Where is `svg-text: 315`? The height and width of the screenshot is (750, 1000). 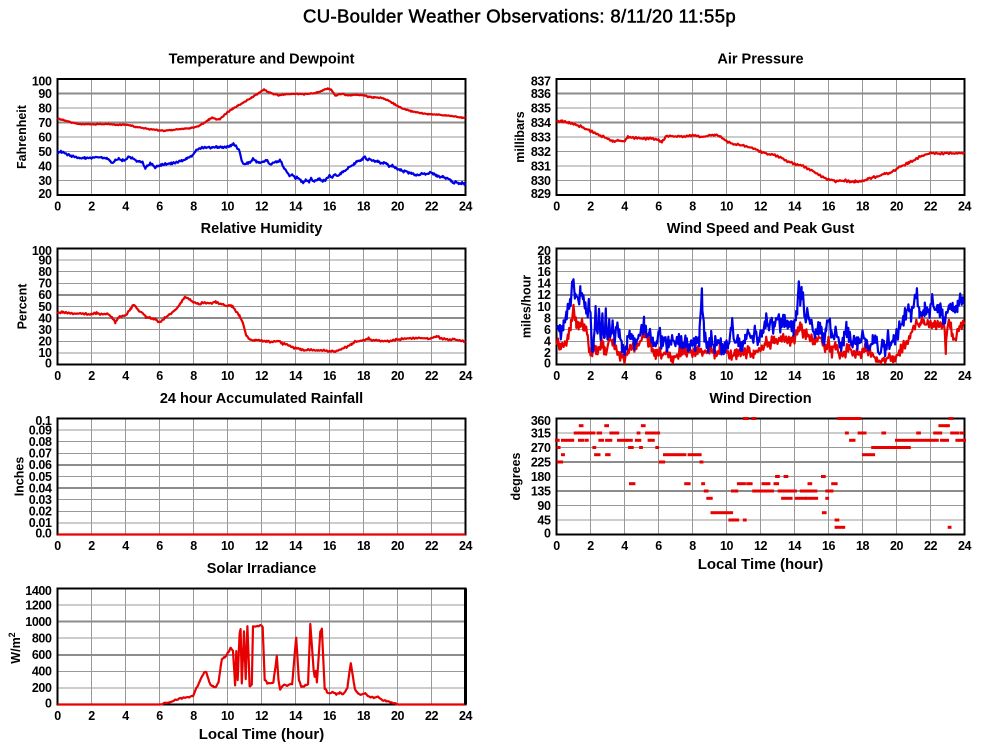 svg-text: 315 is located at coordinates (541, 433).